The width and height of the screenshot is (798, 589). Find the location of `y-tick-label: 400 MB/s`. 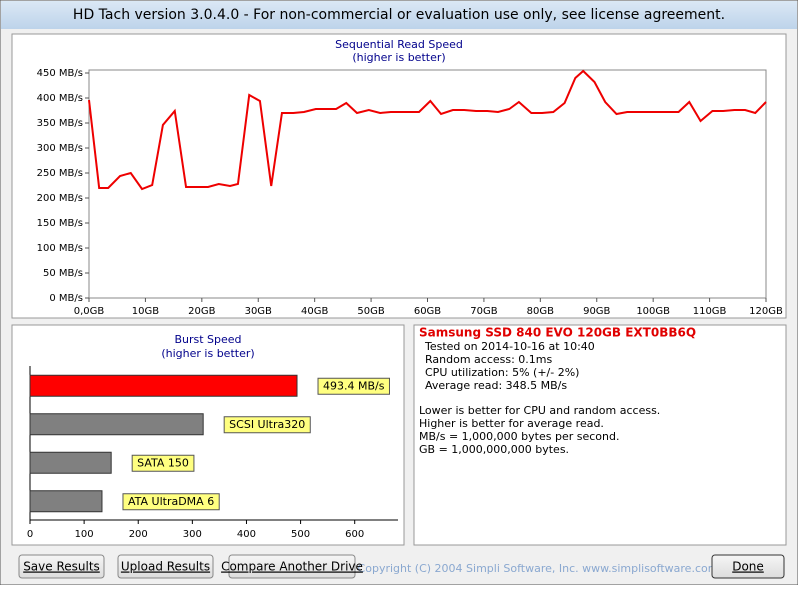

y-tick-label: 400 MB/s is located at coordinates (60, 98).